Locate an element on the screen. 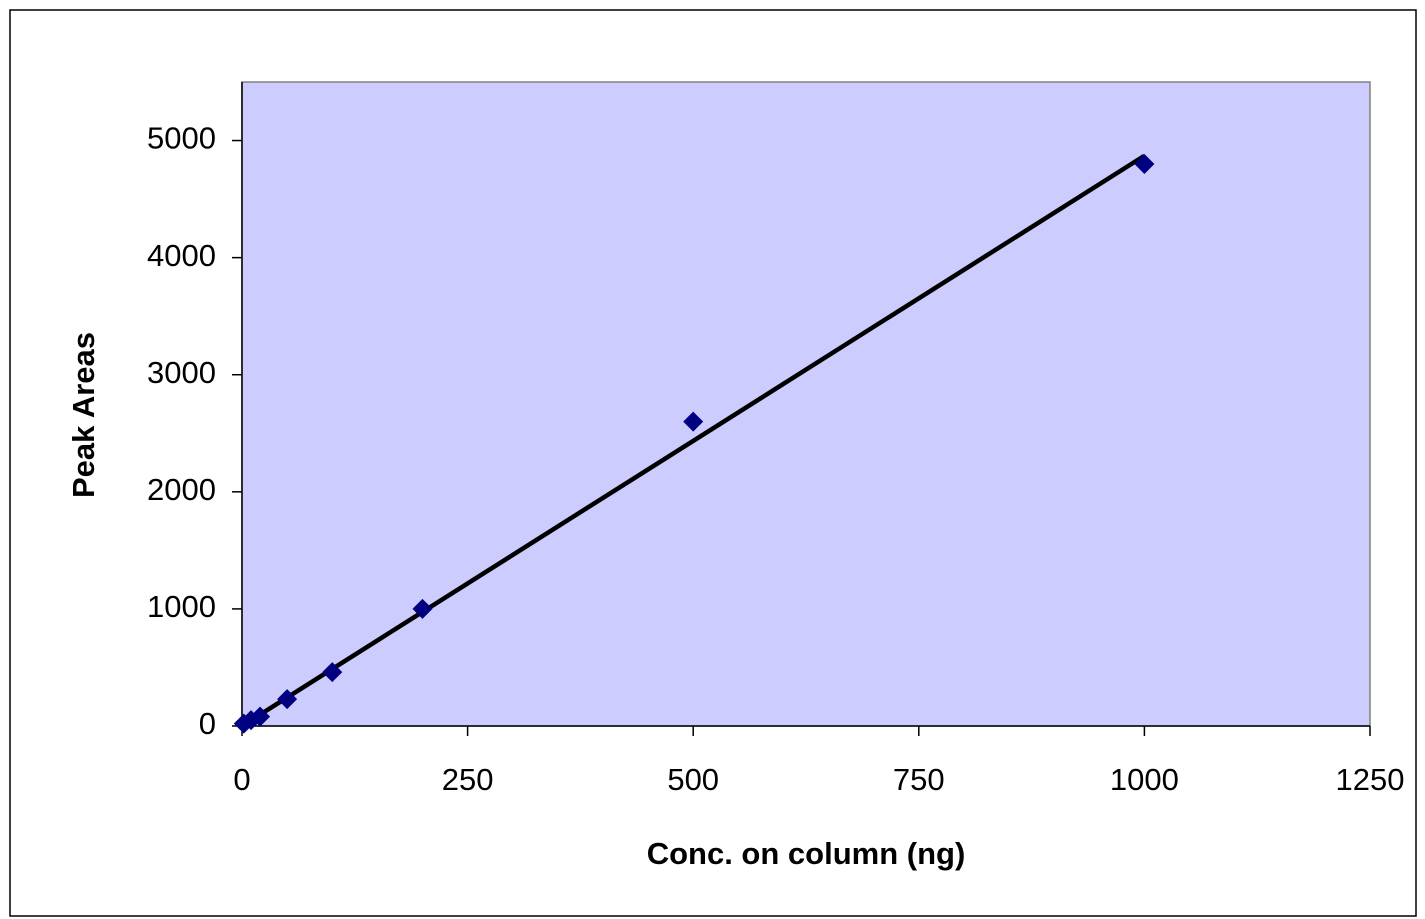 The height and width of the screenshot is (919, 1425). x-axis-title: Conc. on column (ng) is located at coordinates (806, 853).